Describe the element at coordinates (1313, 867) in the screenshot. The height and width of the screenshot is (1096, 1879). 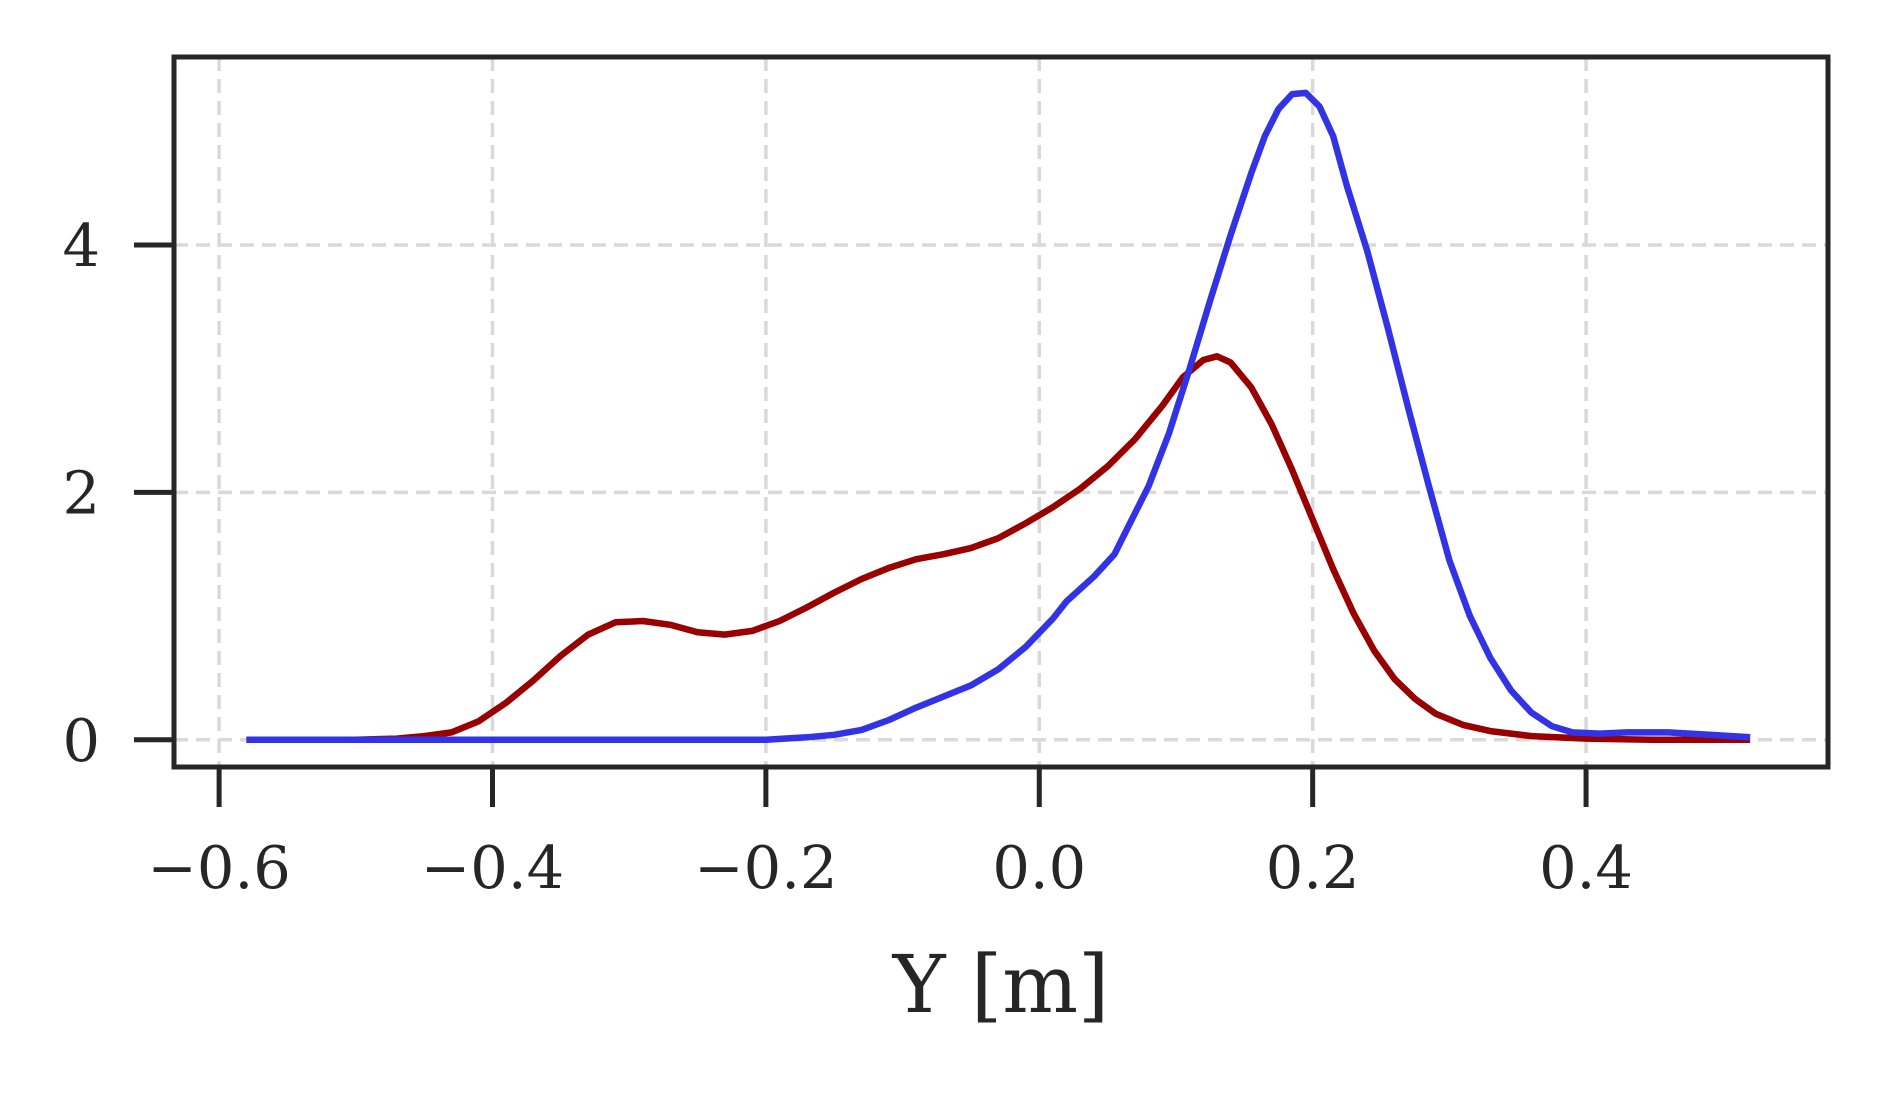
I see `x-tick-label: 0.2` at that location.